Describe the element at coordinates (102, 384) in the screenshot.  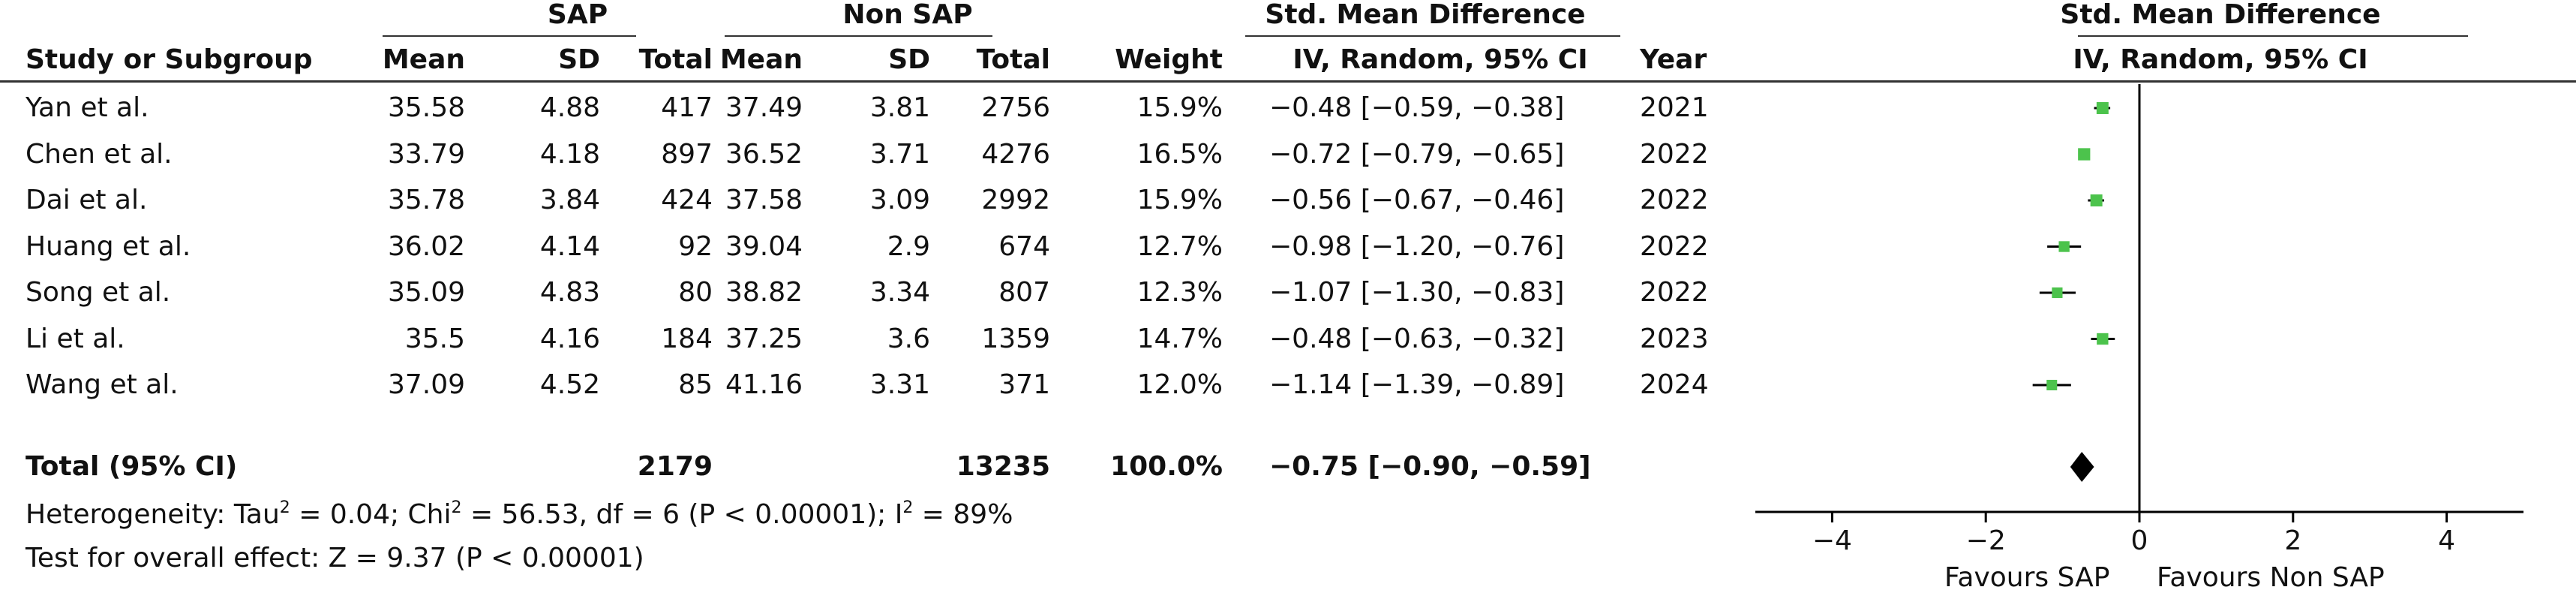
I see `study-name: Wang et al.` at that location.